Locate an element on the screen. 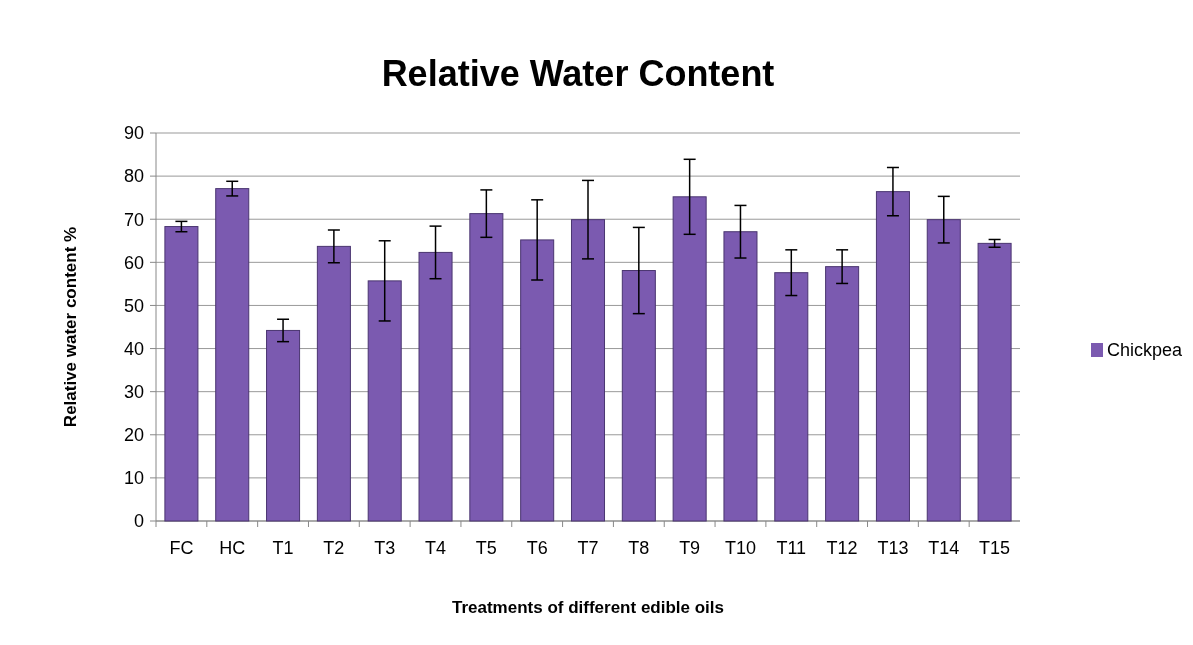 Image resolution: width=1193 pixels, height=645 pixels. y-tick-label: 80 is located at coordinates (133, 176).